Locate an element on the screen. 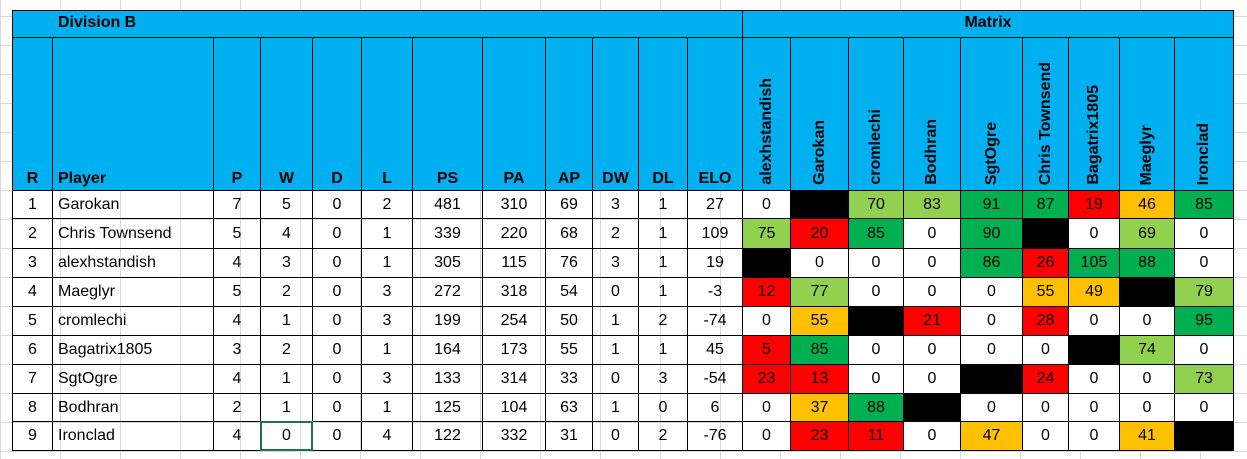 The height and width of the screenshot is (459, 1247). player-cell: cromlechi is located at coordinates (133, 321).